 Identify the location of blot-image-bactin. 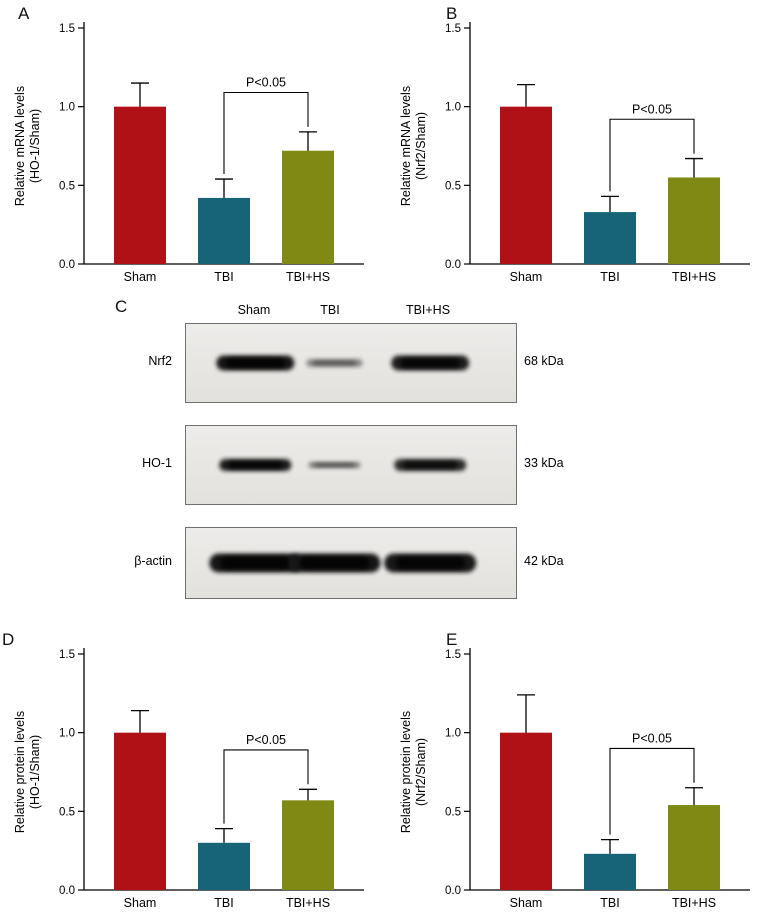
(351, 563).